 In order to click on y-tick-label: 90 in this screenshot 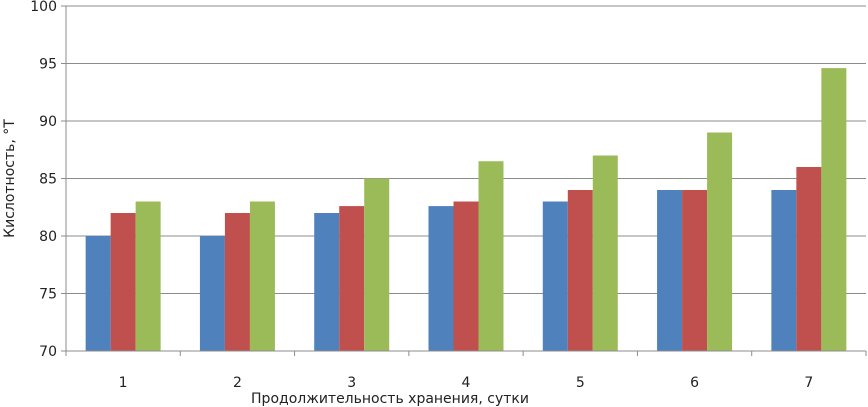, I will do `click(48, 122)`.